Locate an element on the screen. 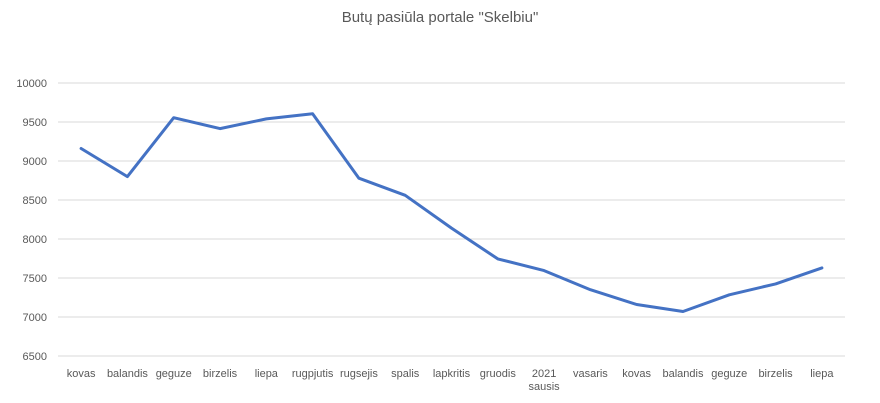  y-tick-label: 7000 is located at coordinates (35, 318).